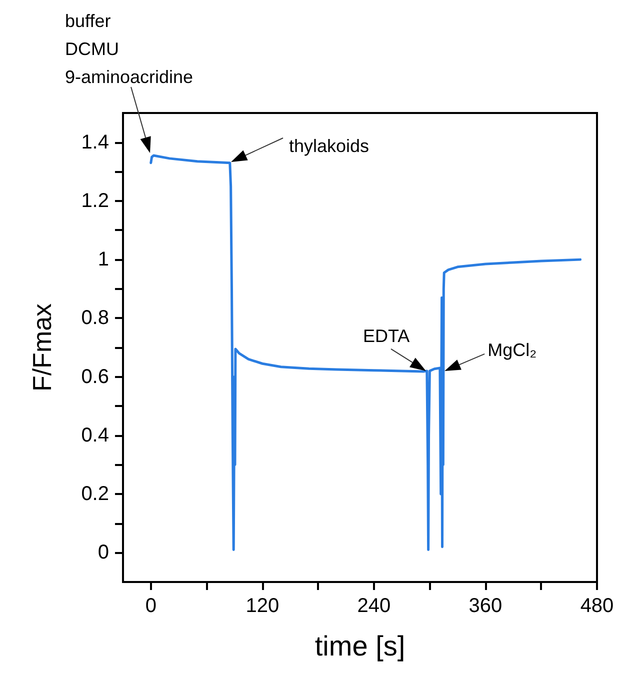 The height and width of the screenshot is (690, 626). What do you see at coordinates (95, 435) in the screenshot?
I see `y-tick-label: 0.4` at bounding box center [95, 435].